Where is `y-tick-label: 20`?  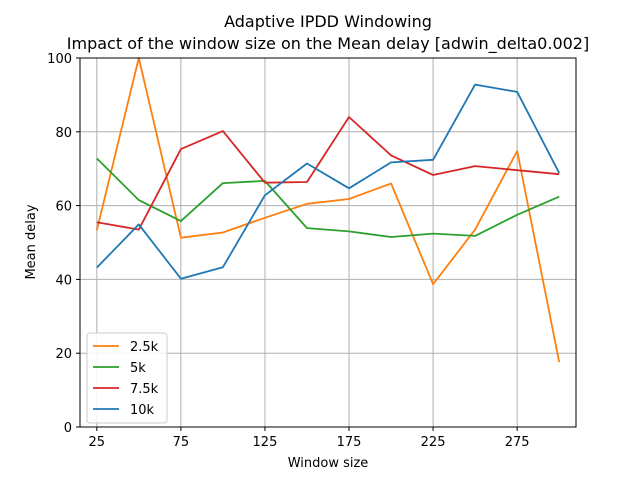 y-tick-label: 20 is located at coordinates (63, 354).